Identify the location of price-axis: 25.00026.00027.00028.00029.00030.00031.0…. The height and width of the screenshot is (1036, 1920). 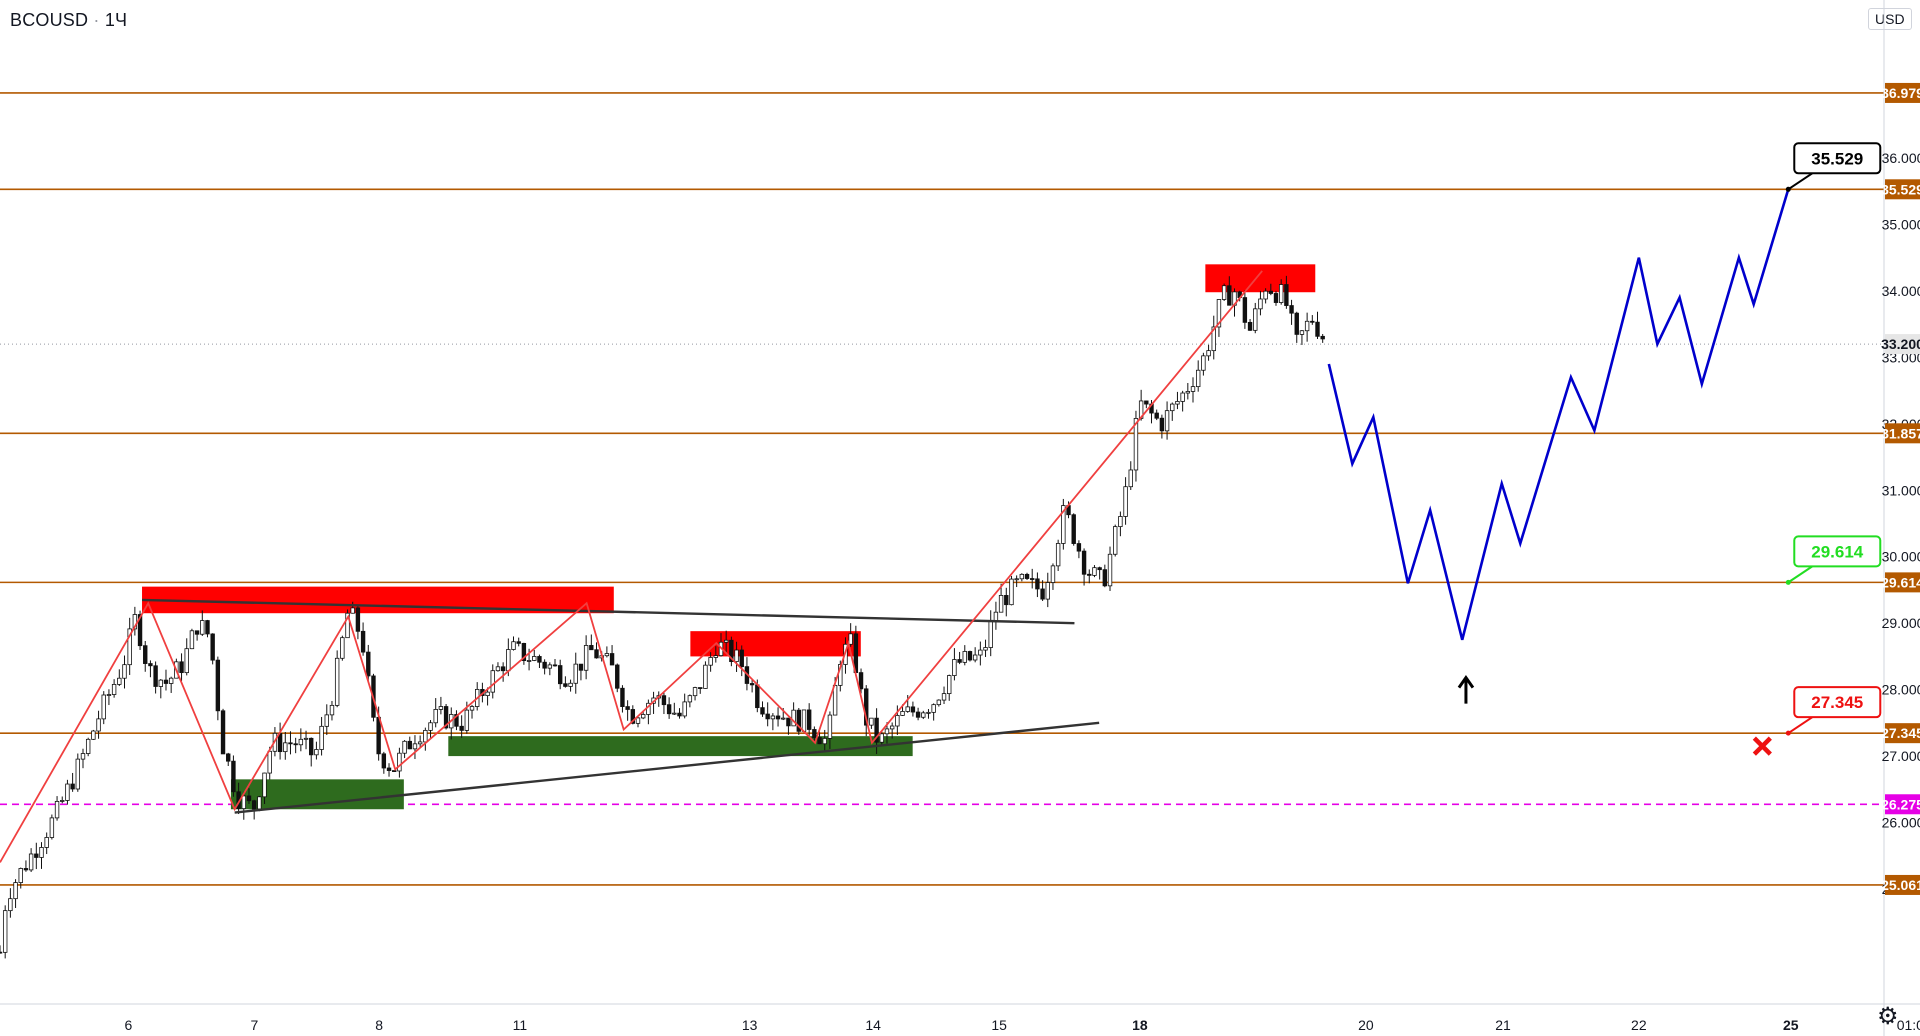
(1900, 518).